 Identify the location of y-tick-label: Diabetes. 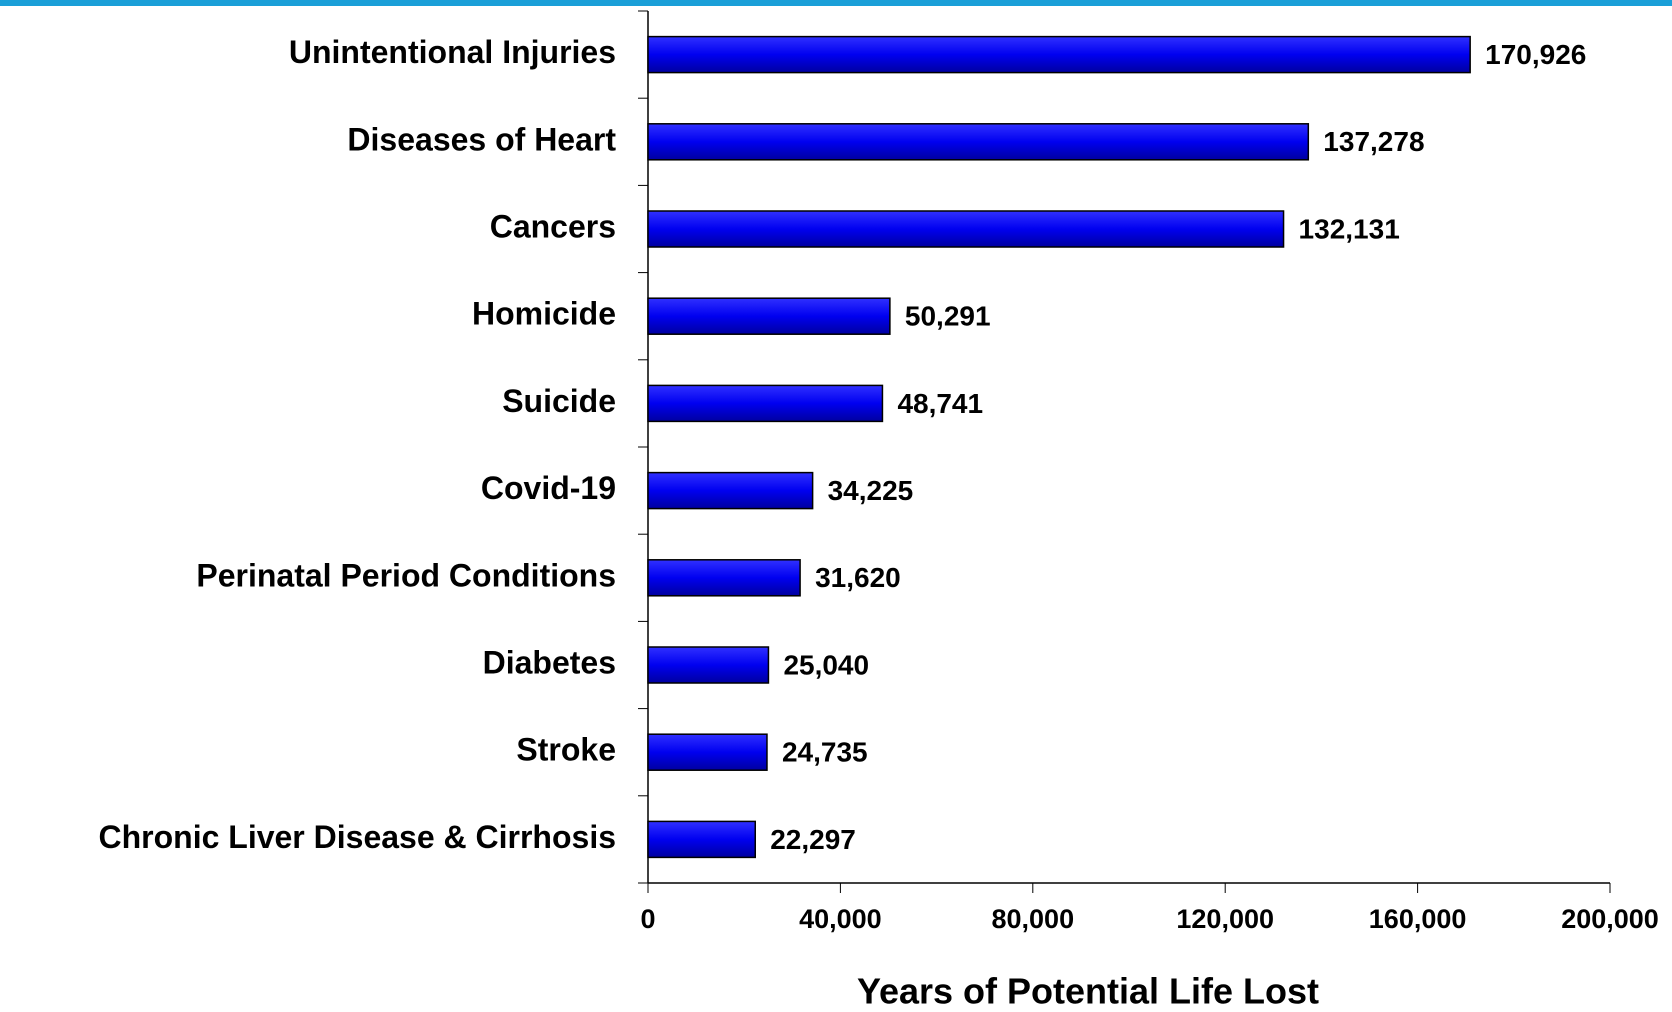
(549, 662).